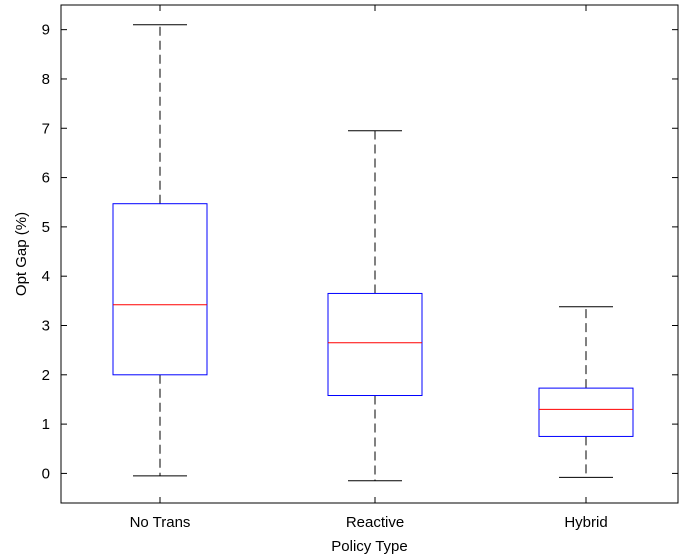 This screenshot has width=683, height=560. I want to click on box-reactive, so click(375, 306).